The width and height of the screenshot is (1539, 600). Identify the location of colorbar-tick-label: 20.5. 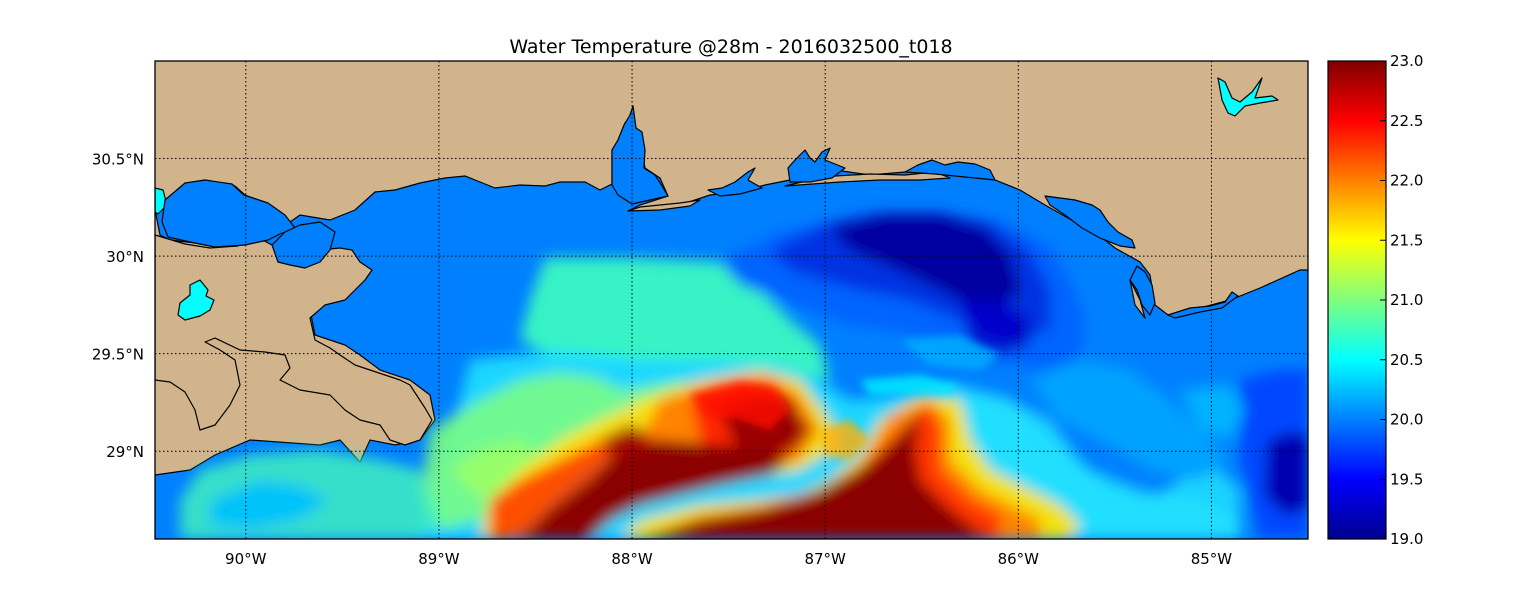
(1406, 360).